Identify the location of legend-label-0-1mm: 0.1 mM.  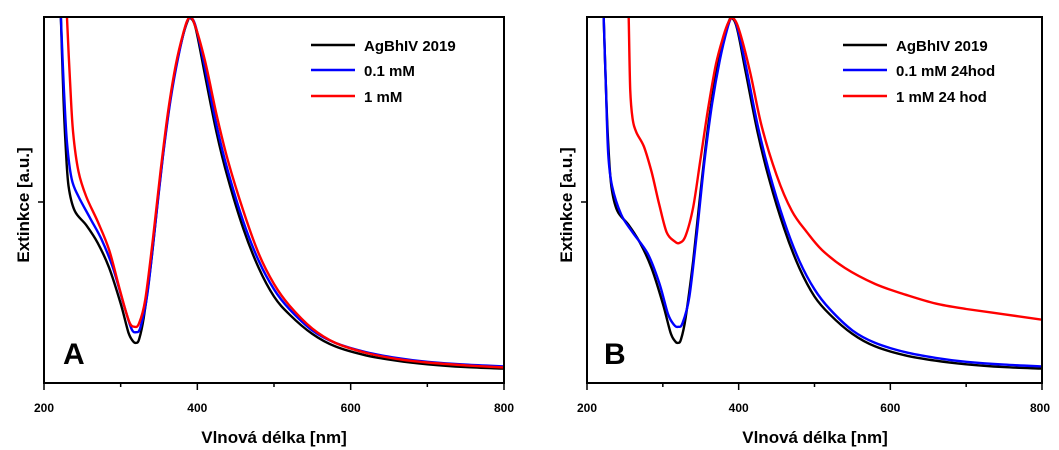
(389, 71).